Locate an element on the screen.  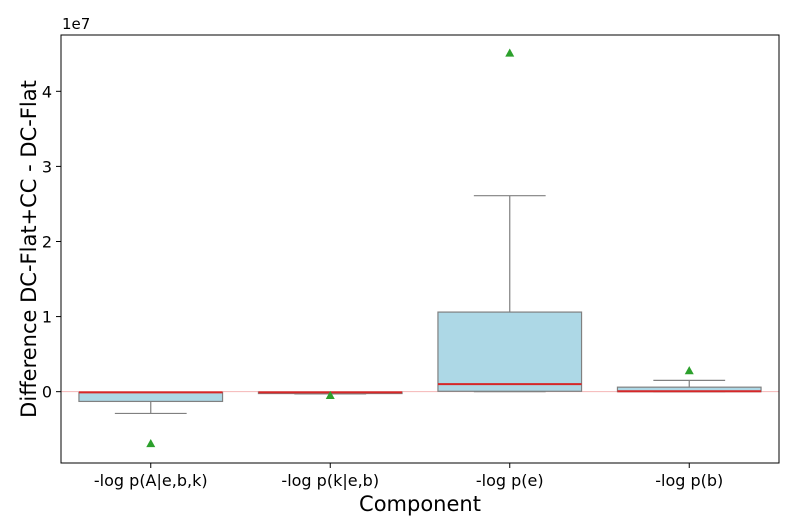
y-axis-label: Difference DC-Flat+CC - DC-Flat is located at coordinates (29, 249).